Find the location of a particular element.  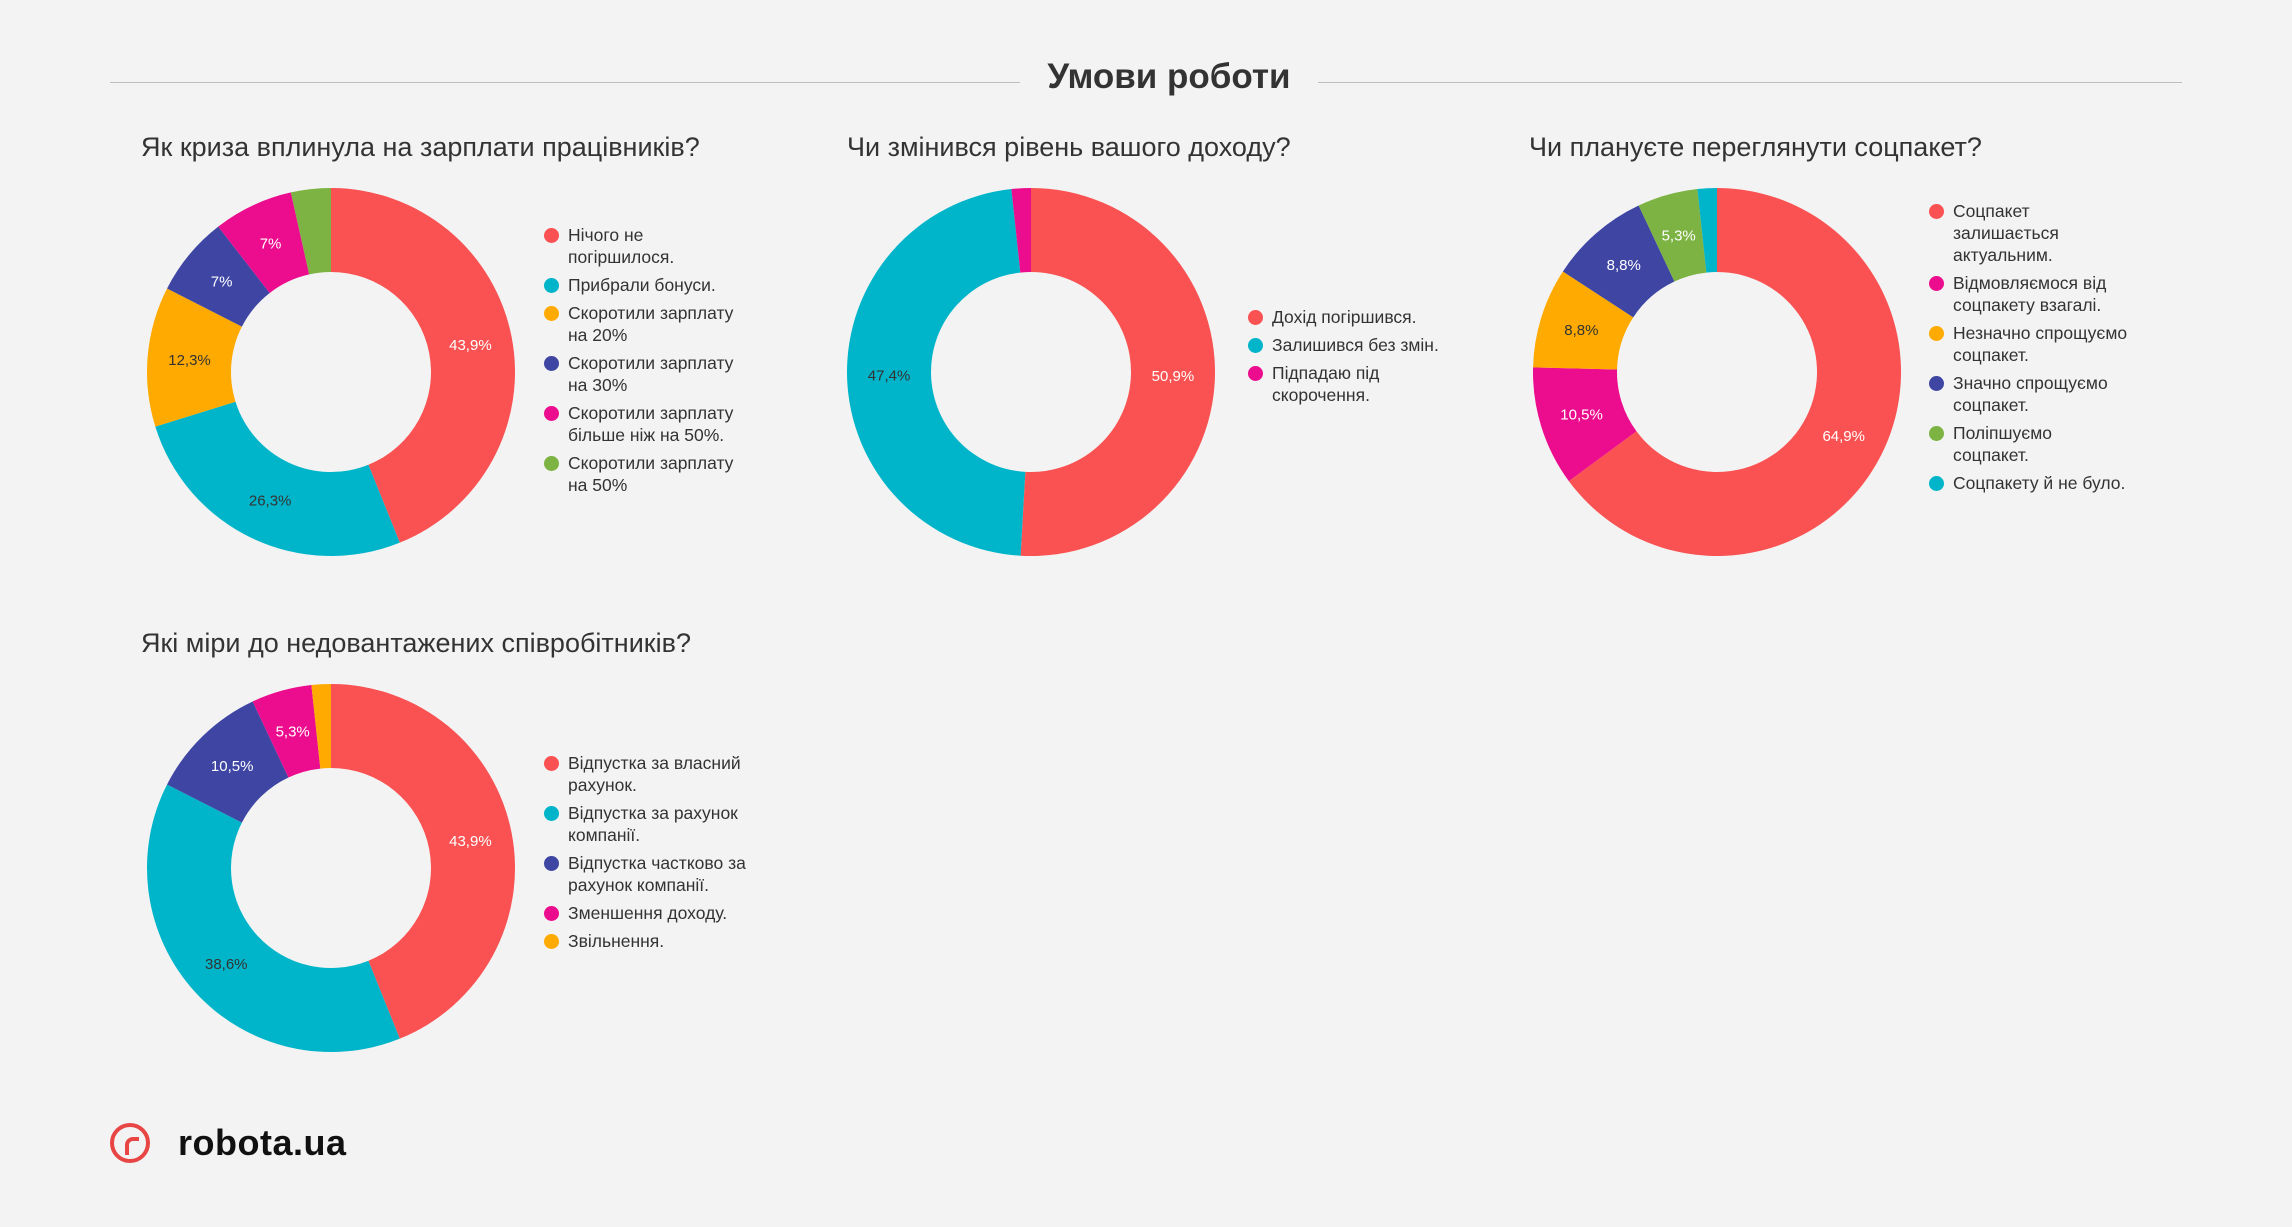

robota-logo: robota.ua is located at coordinates (228, 1143).